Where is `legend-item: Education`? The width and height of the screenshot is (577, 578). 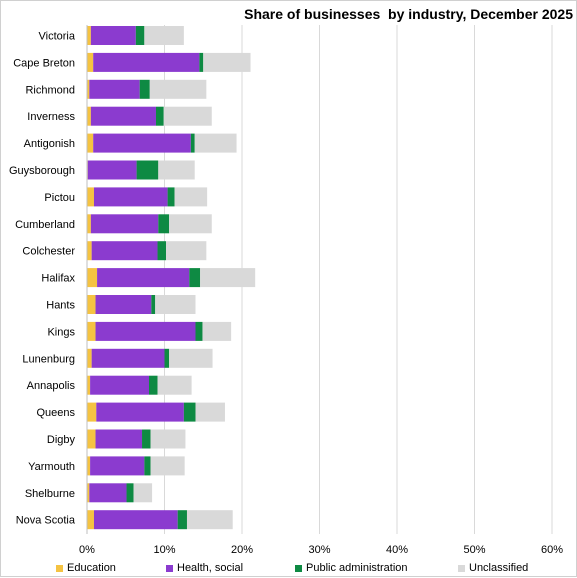
legend-item: Education is located at coordinates (86, 568).